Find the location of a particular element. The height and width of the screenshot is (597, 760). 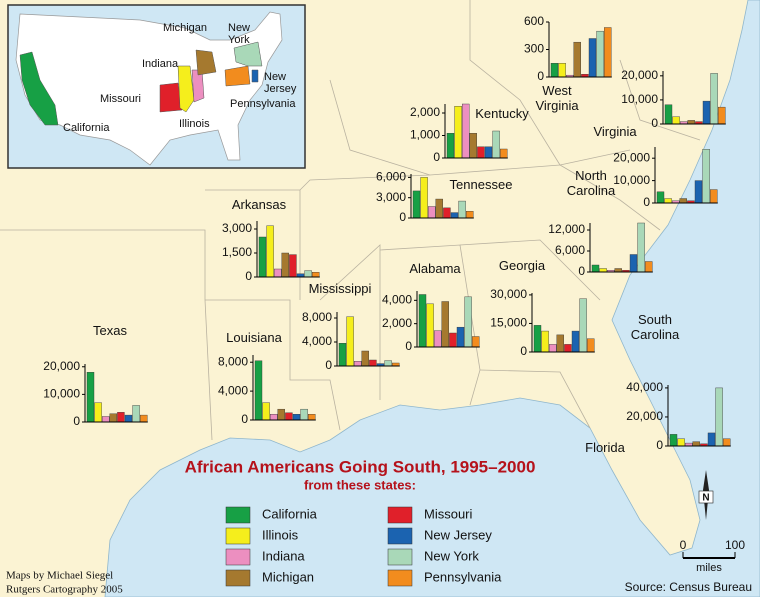

mini-chart: 0 6,000 12,000 is located at coordinates (600, 250).